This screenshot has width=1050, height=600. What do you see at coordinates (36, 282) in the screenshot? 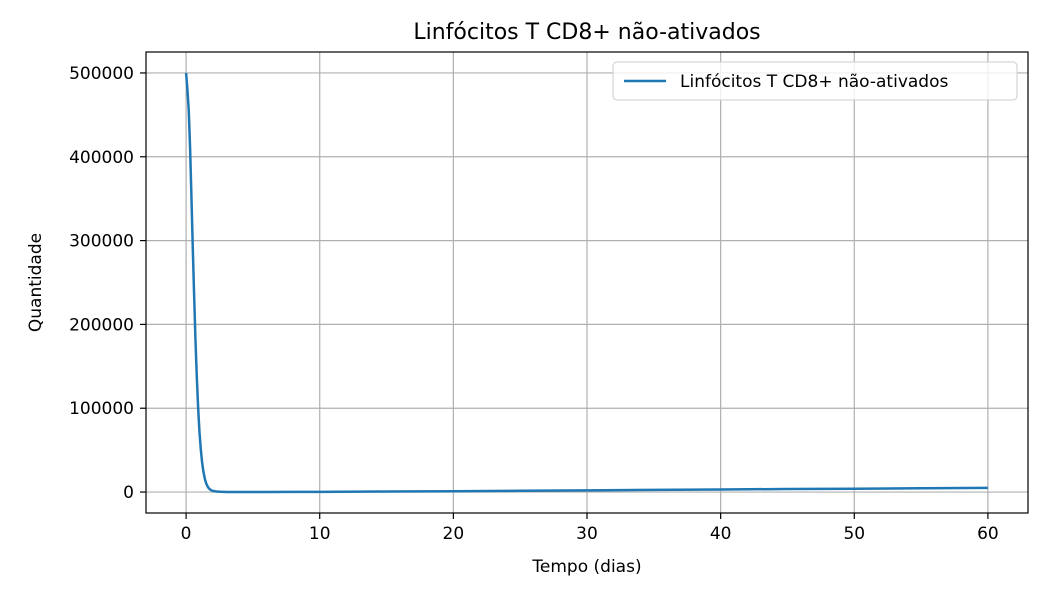
I see `y-axis-label: Quantidade` at bounding box center [36, 282].